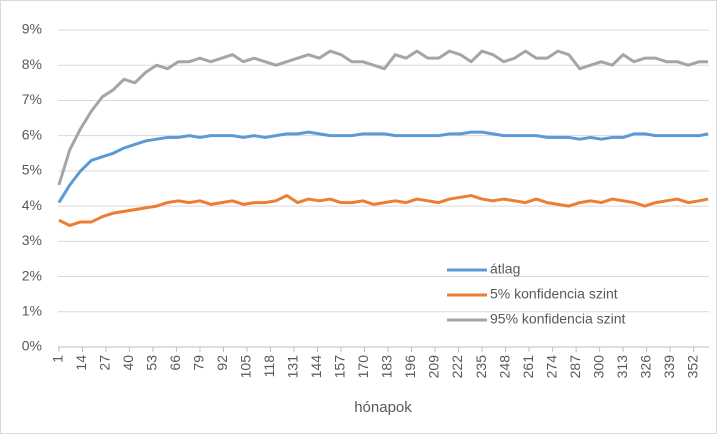 Image resolution: width=717 pixels, height=439 pixels. What do you see at coordinates (199, 363) in the screenshot?
I see `x-tick-label: 79` at bounding box center [199, 363].